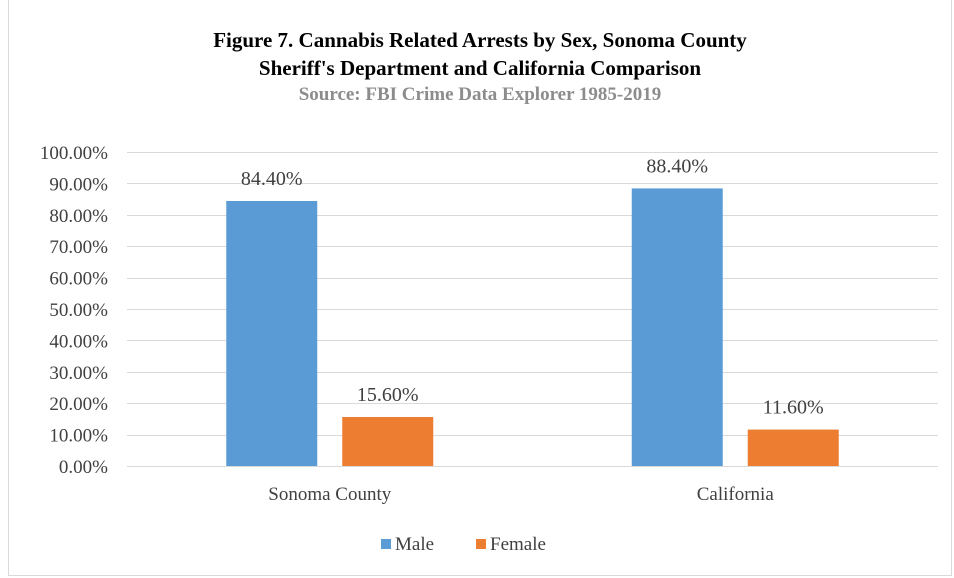 This screenshot has width=954, height=578. Describe the element at coordinates (78, 310) in the screenshot. I see `y-tick-label: 50.00%` at that location.